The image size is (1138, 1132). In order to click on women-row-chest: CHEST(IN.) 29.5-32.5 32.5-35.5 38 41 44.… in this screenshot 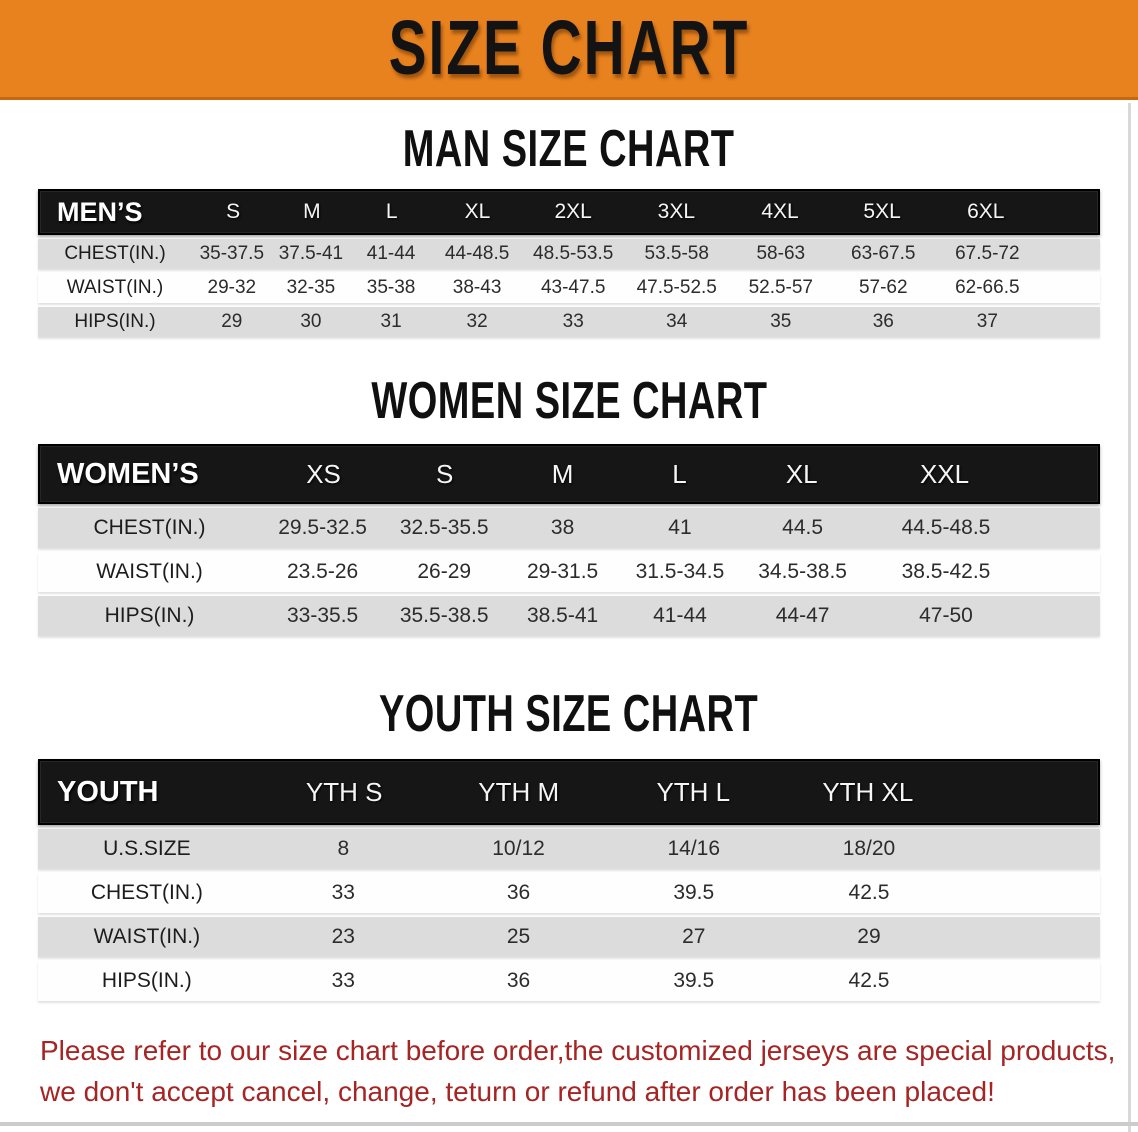, I will do `click(569, 528)`.